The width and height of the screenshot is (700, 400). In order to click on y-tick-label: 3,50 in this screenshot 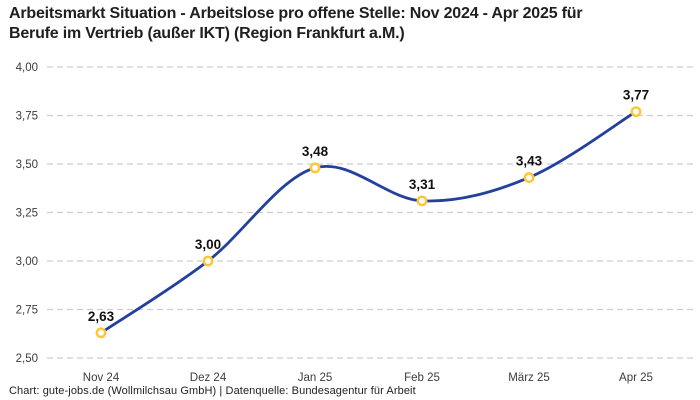, I will do `click(27, 165)`.